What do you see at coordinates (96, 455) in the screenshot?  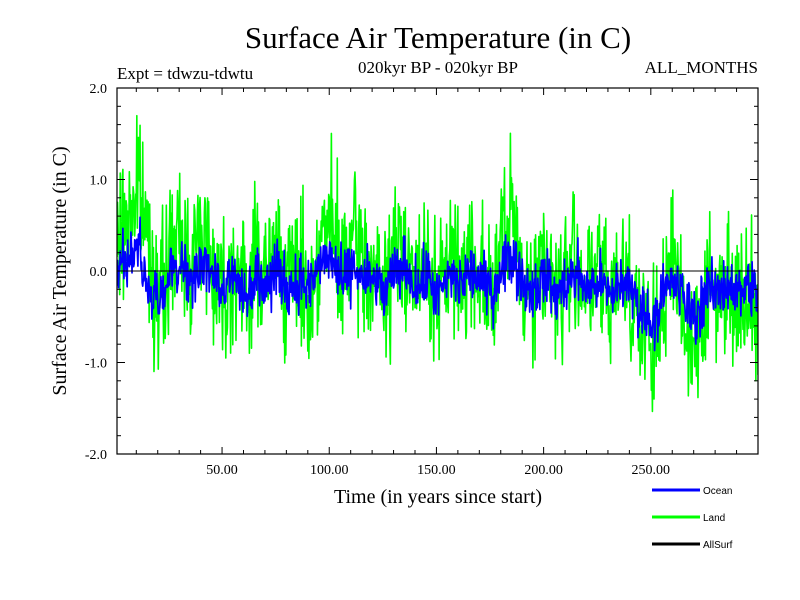 I see `y-tick-label: -2.0` at bounding box center [96, 455].